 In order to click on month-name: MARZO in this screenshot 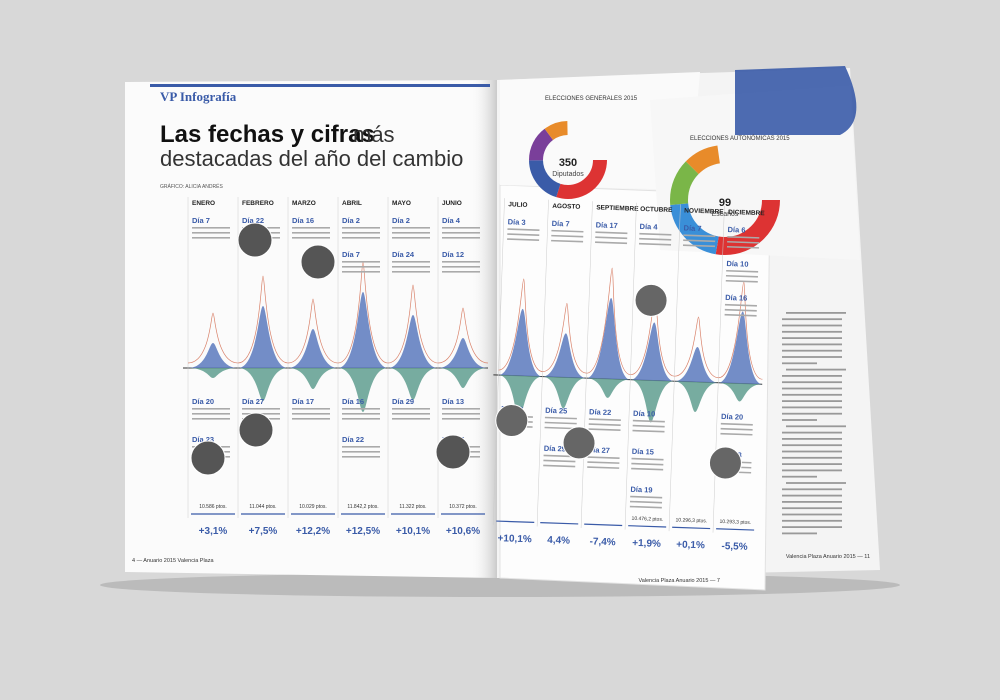, I will do `click(304, 203)`.